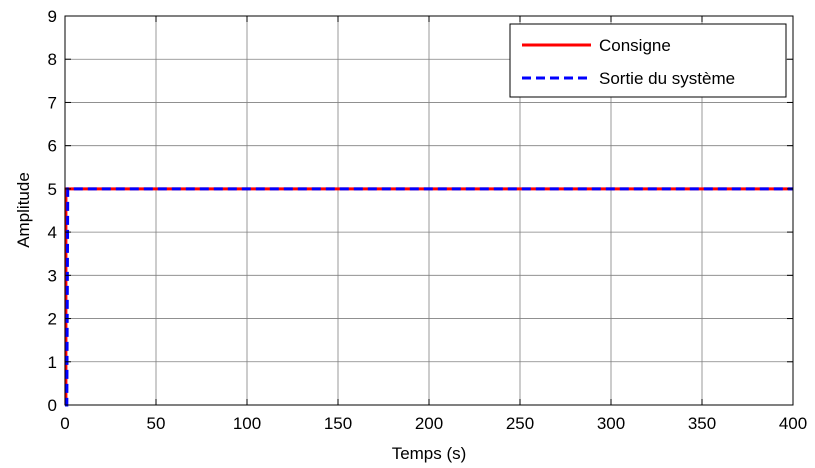  Describe the element at coordinates (52, 16) in the screenshot. I see `y-tick-label: 9` at that location.